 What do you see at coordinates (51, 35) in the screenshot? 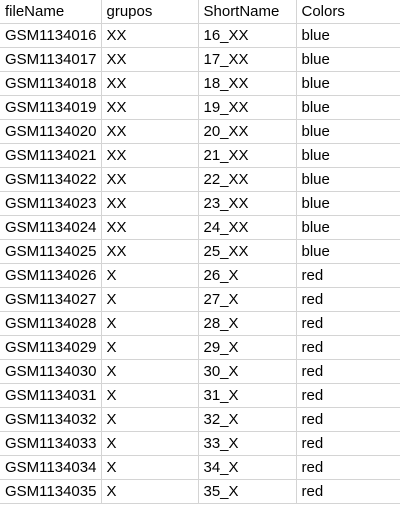
I see `filename-cell: GSM1134016` at bounding box center [51, 35].